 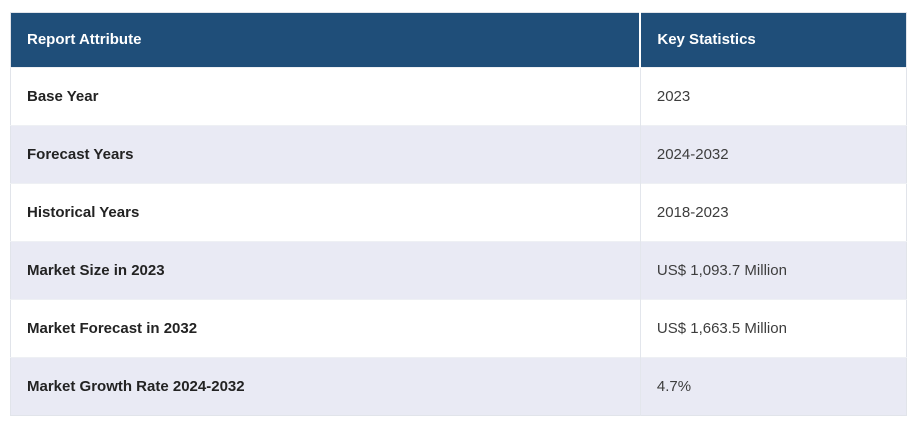 I want to click on value-cell: US$ 1,663.5 Million, so click(x=773, y=328).